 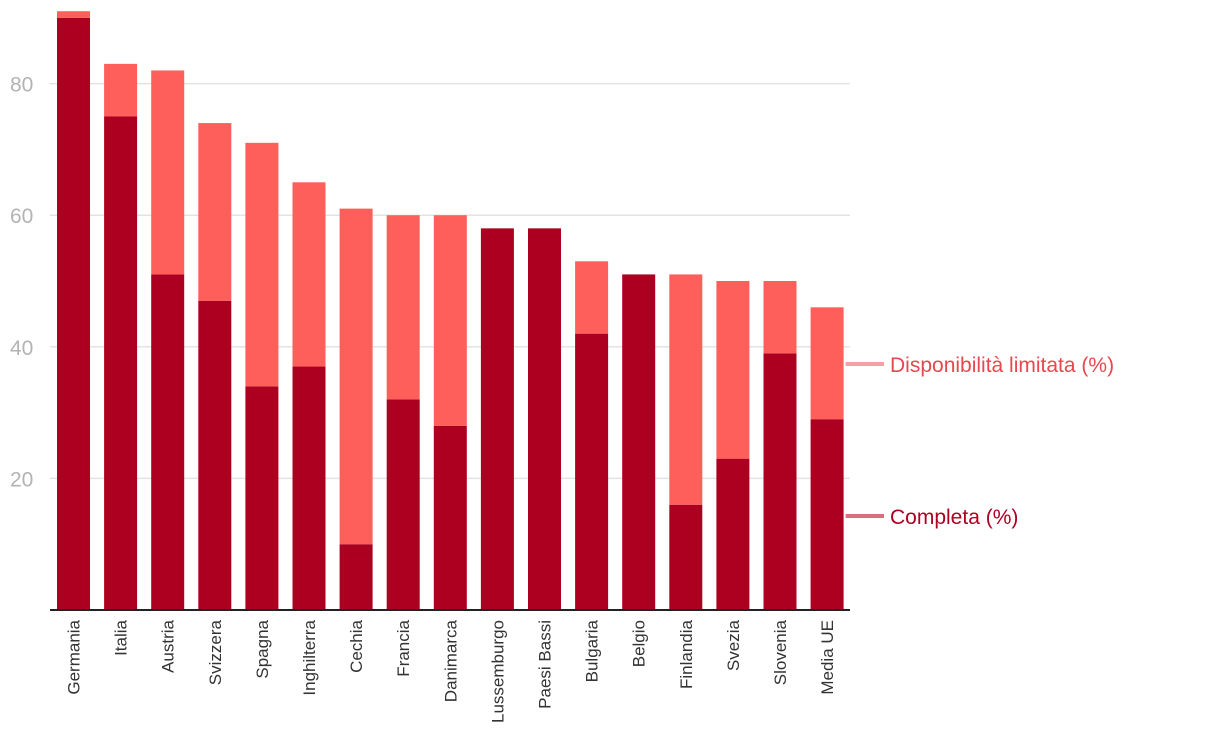 I want to click on y-axis-ticks: 20 40 60 80, so click(x=21, y=283).